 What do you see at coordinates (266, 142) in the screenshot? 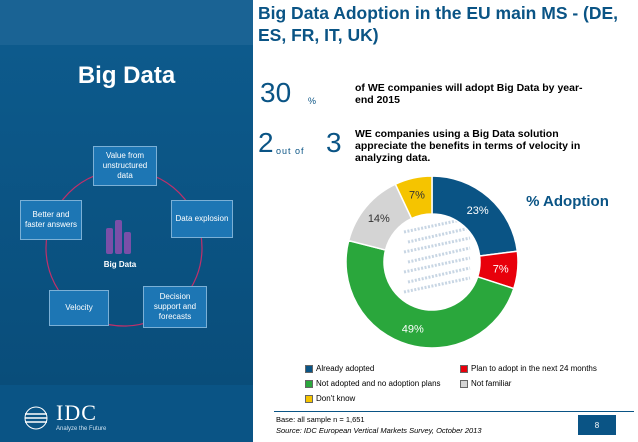
I see `stat2-number-a: 2` at bounding box center [266, 142].